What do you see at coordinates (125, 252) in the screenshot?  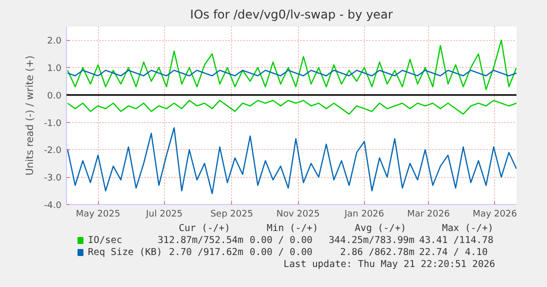 I see `legend-label: Req Size (KB)` at bounding box center [125, 252].